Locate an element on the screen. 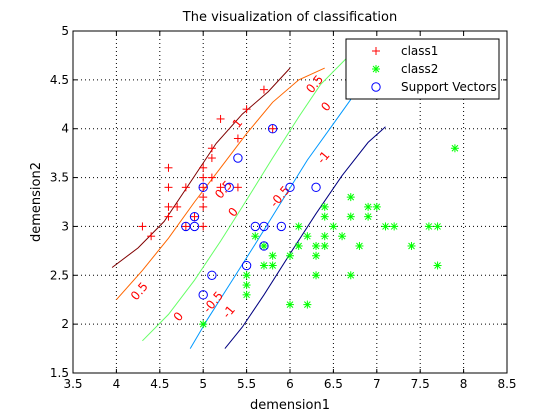 The width and height of the screenshot is (560, 420). y-tick-label: 3 is located at coordinates (65, 226).